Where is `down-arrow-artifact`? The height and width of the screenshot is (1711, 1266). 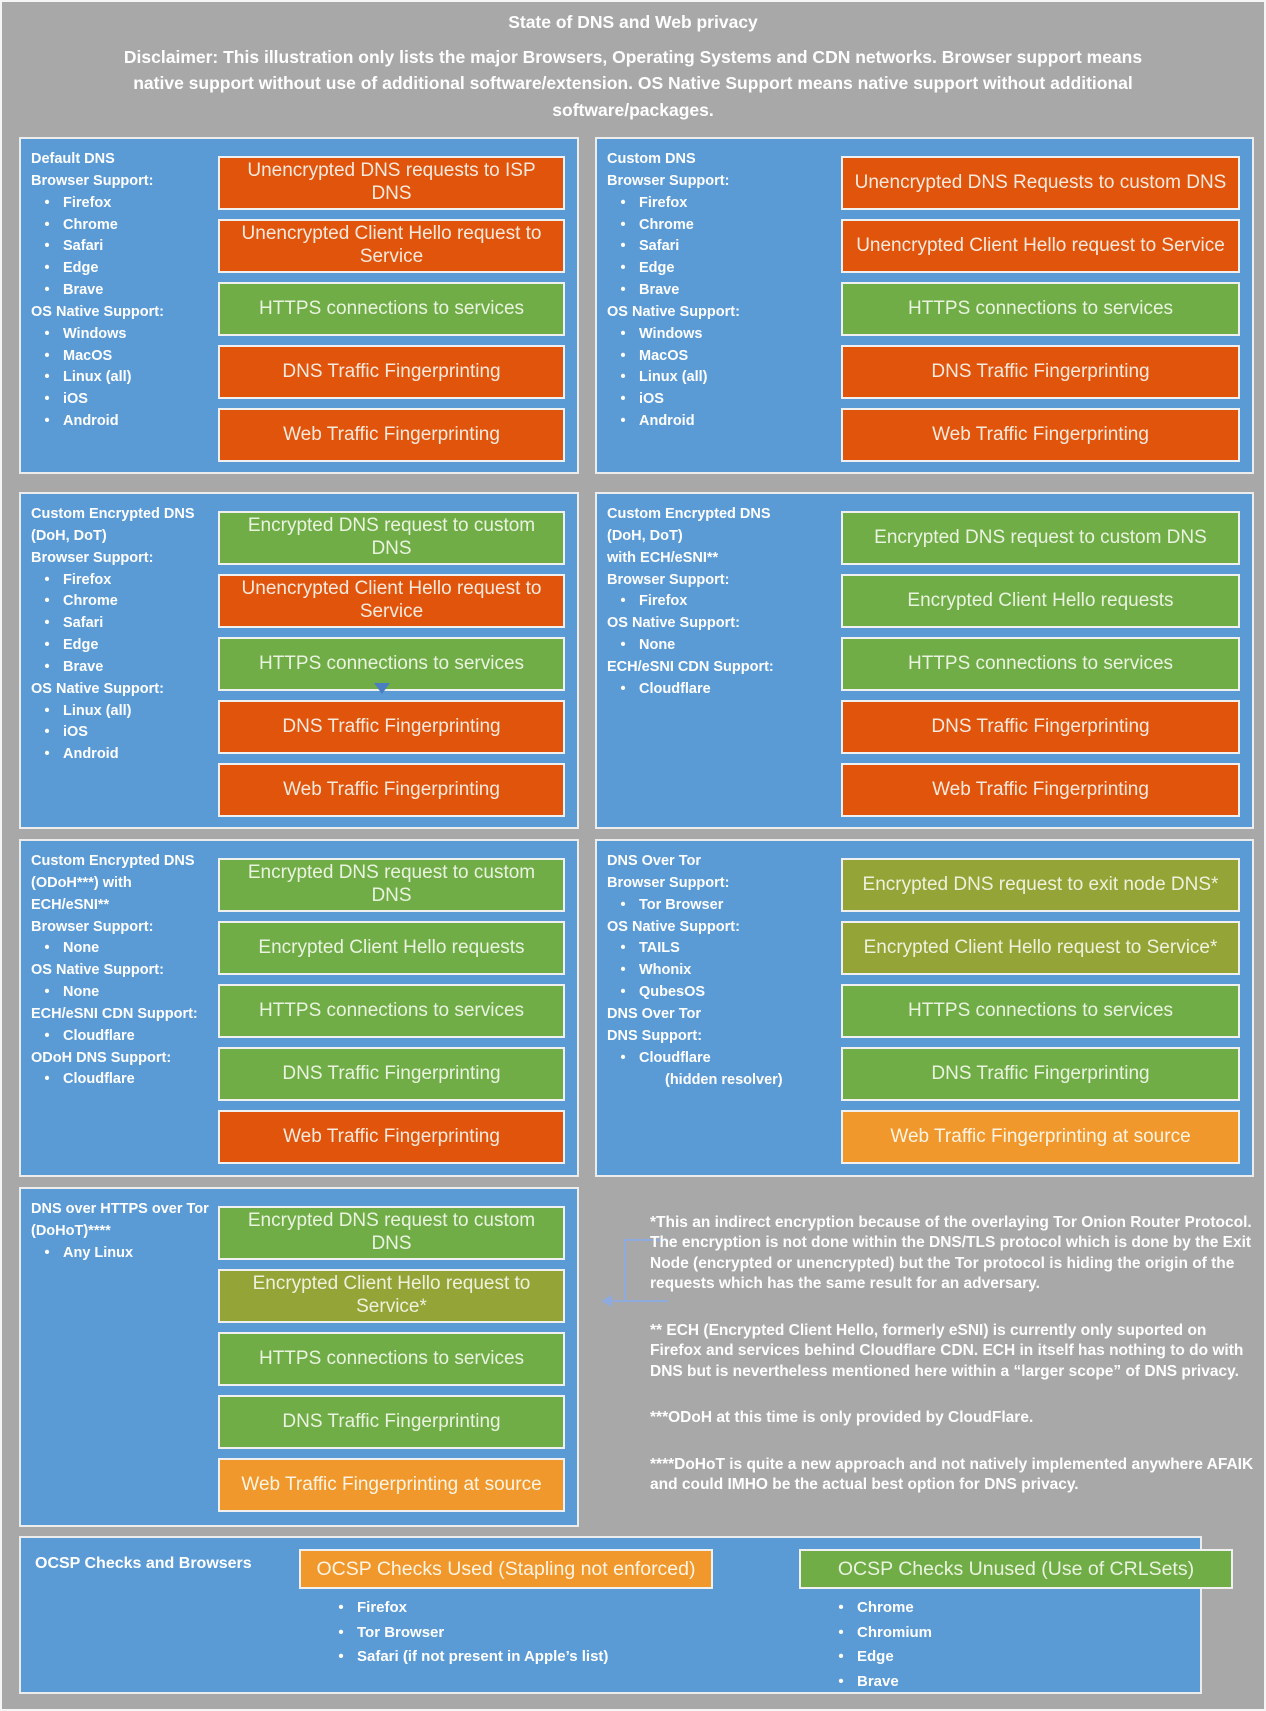
down-arrow-artifact is located at coordinates (382, 688).